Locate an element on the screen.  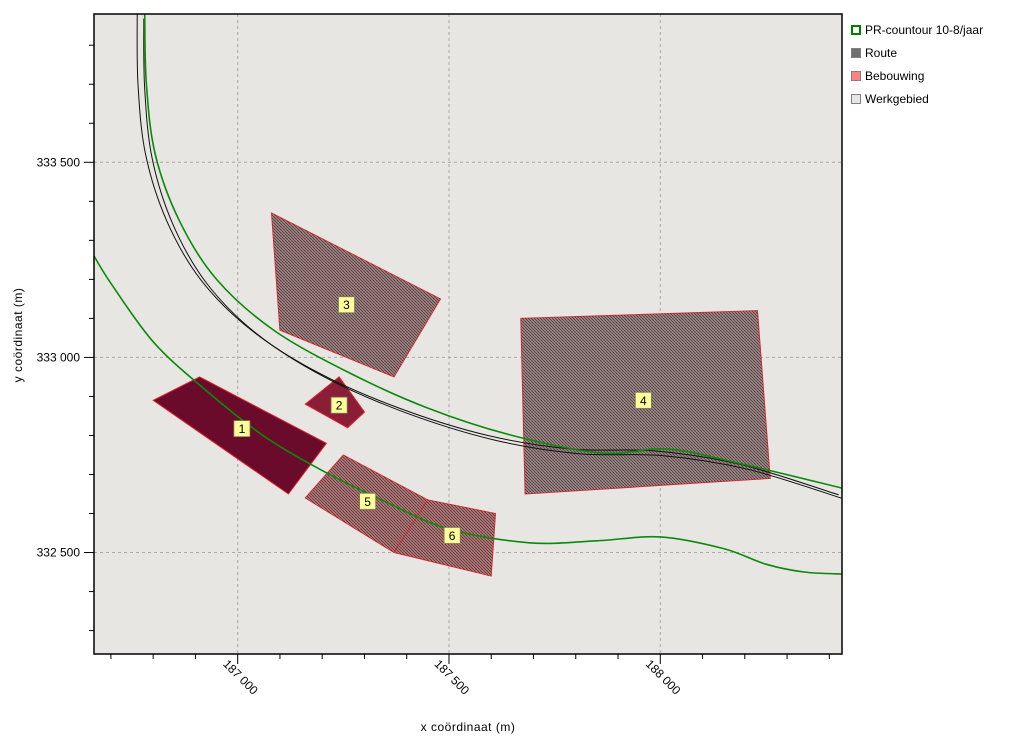
y-axis-title: y coördinaat (m) is located at coordinates (18, 335).